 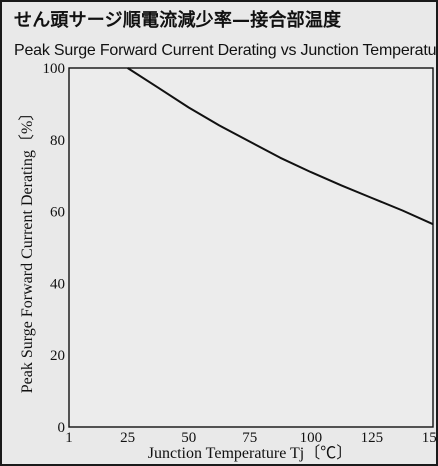 I want to click on y-tick-label: 60, so click(x=57, y=213).